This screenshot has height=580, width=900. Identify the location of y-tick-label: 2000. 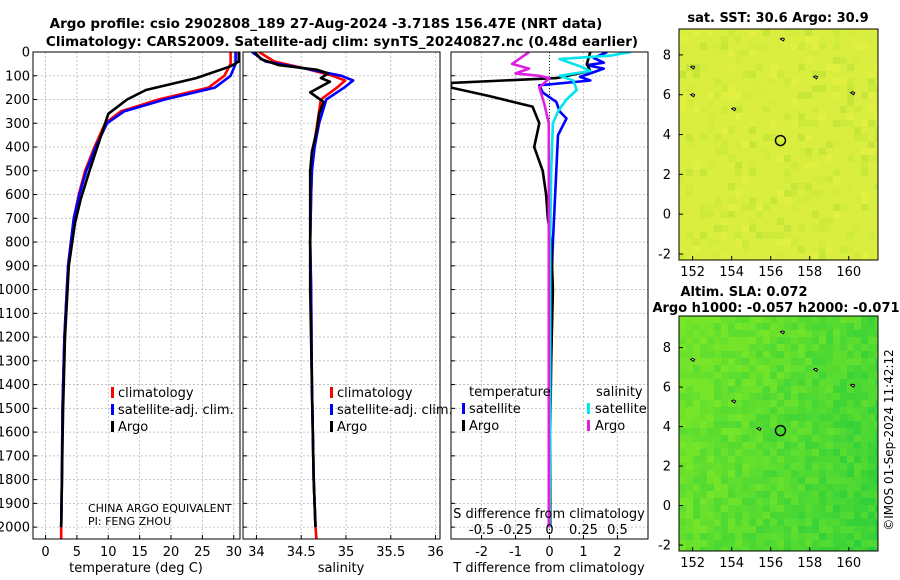
(15, 528).